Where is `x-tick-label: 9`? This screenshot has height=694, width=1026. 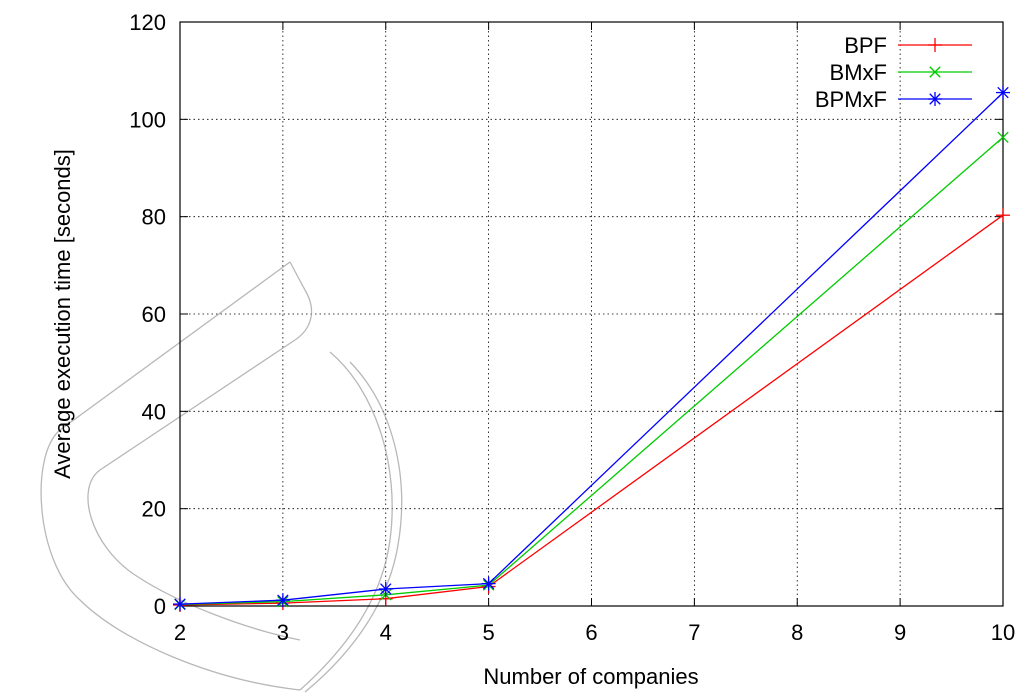
x-tick-label: 9 is located at coordinates (900, 632).